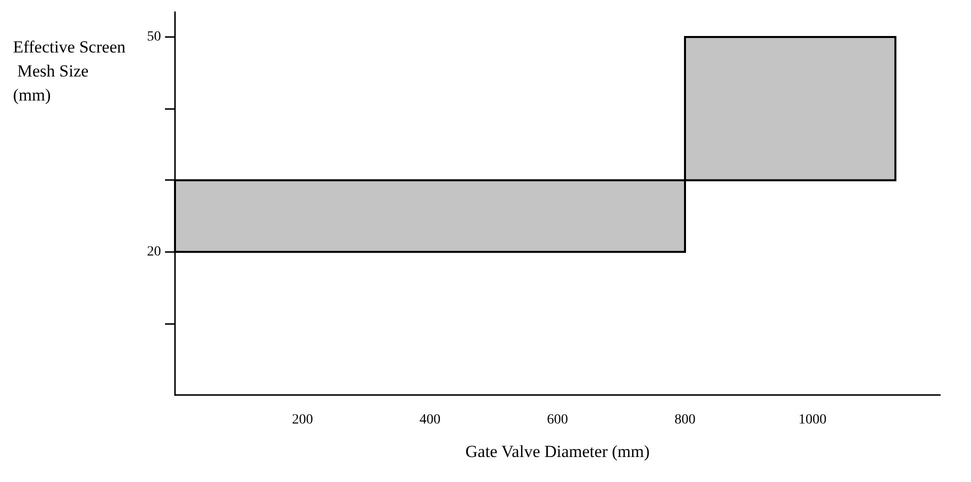 The image size is (971, 482). What do you see at coordinates (812, 420) in the screenshot?
I see `x-tick-label: 1000` at bounding box center [812, 420].